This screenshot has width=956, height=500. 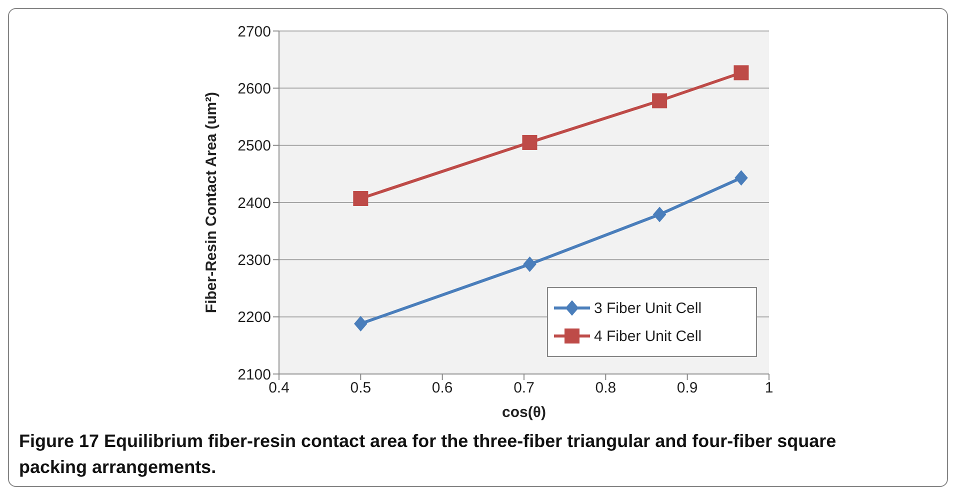 What do you see at coordinates (254, 89) in the screenshot?
I see `y-tick-label: 2600` at bounding box center [254, 89].